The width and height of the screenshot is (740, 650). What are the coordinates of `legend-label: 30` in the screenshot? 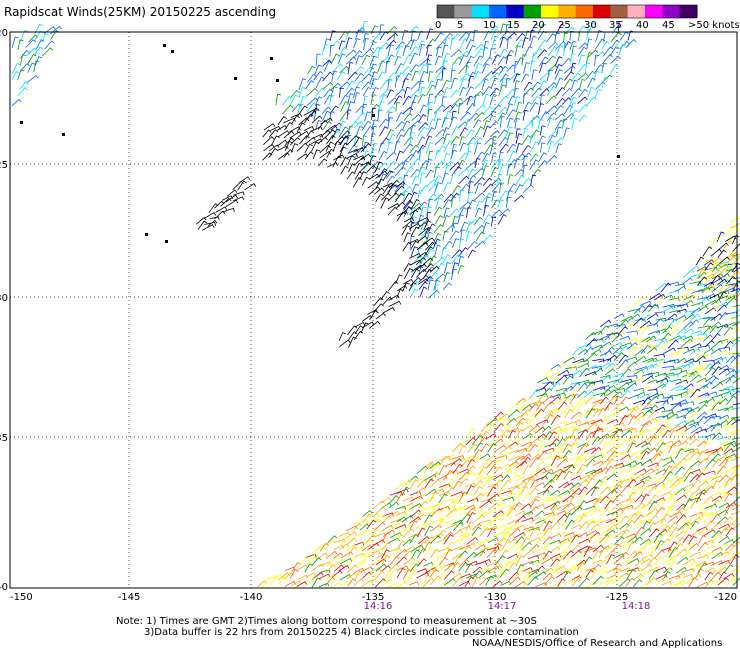 It's located at (590, 25).